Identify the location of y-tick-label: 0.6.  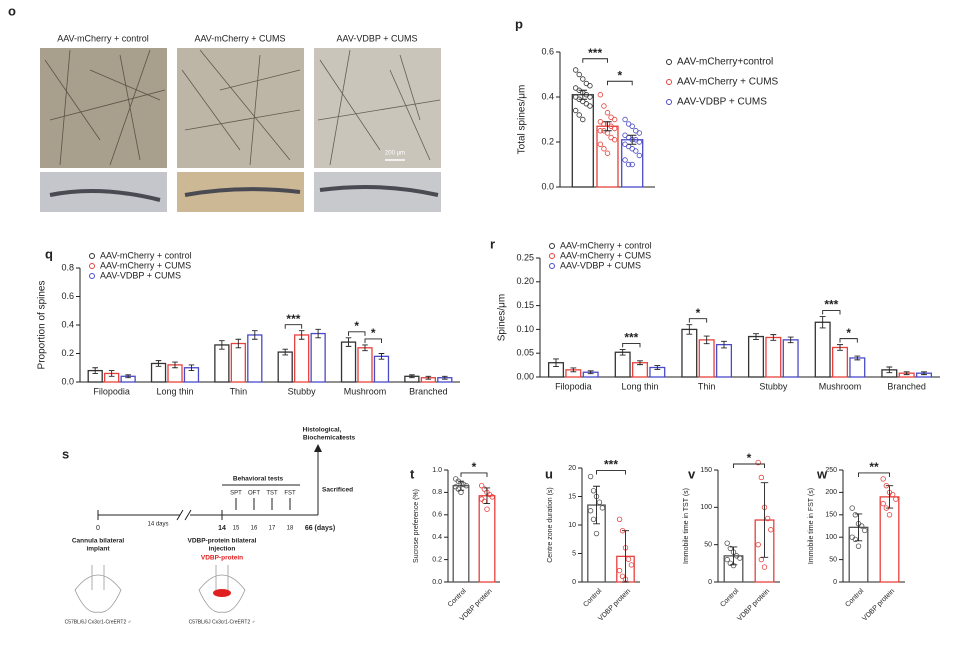
(67, 296).